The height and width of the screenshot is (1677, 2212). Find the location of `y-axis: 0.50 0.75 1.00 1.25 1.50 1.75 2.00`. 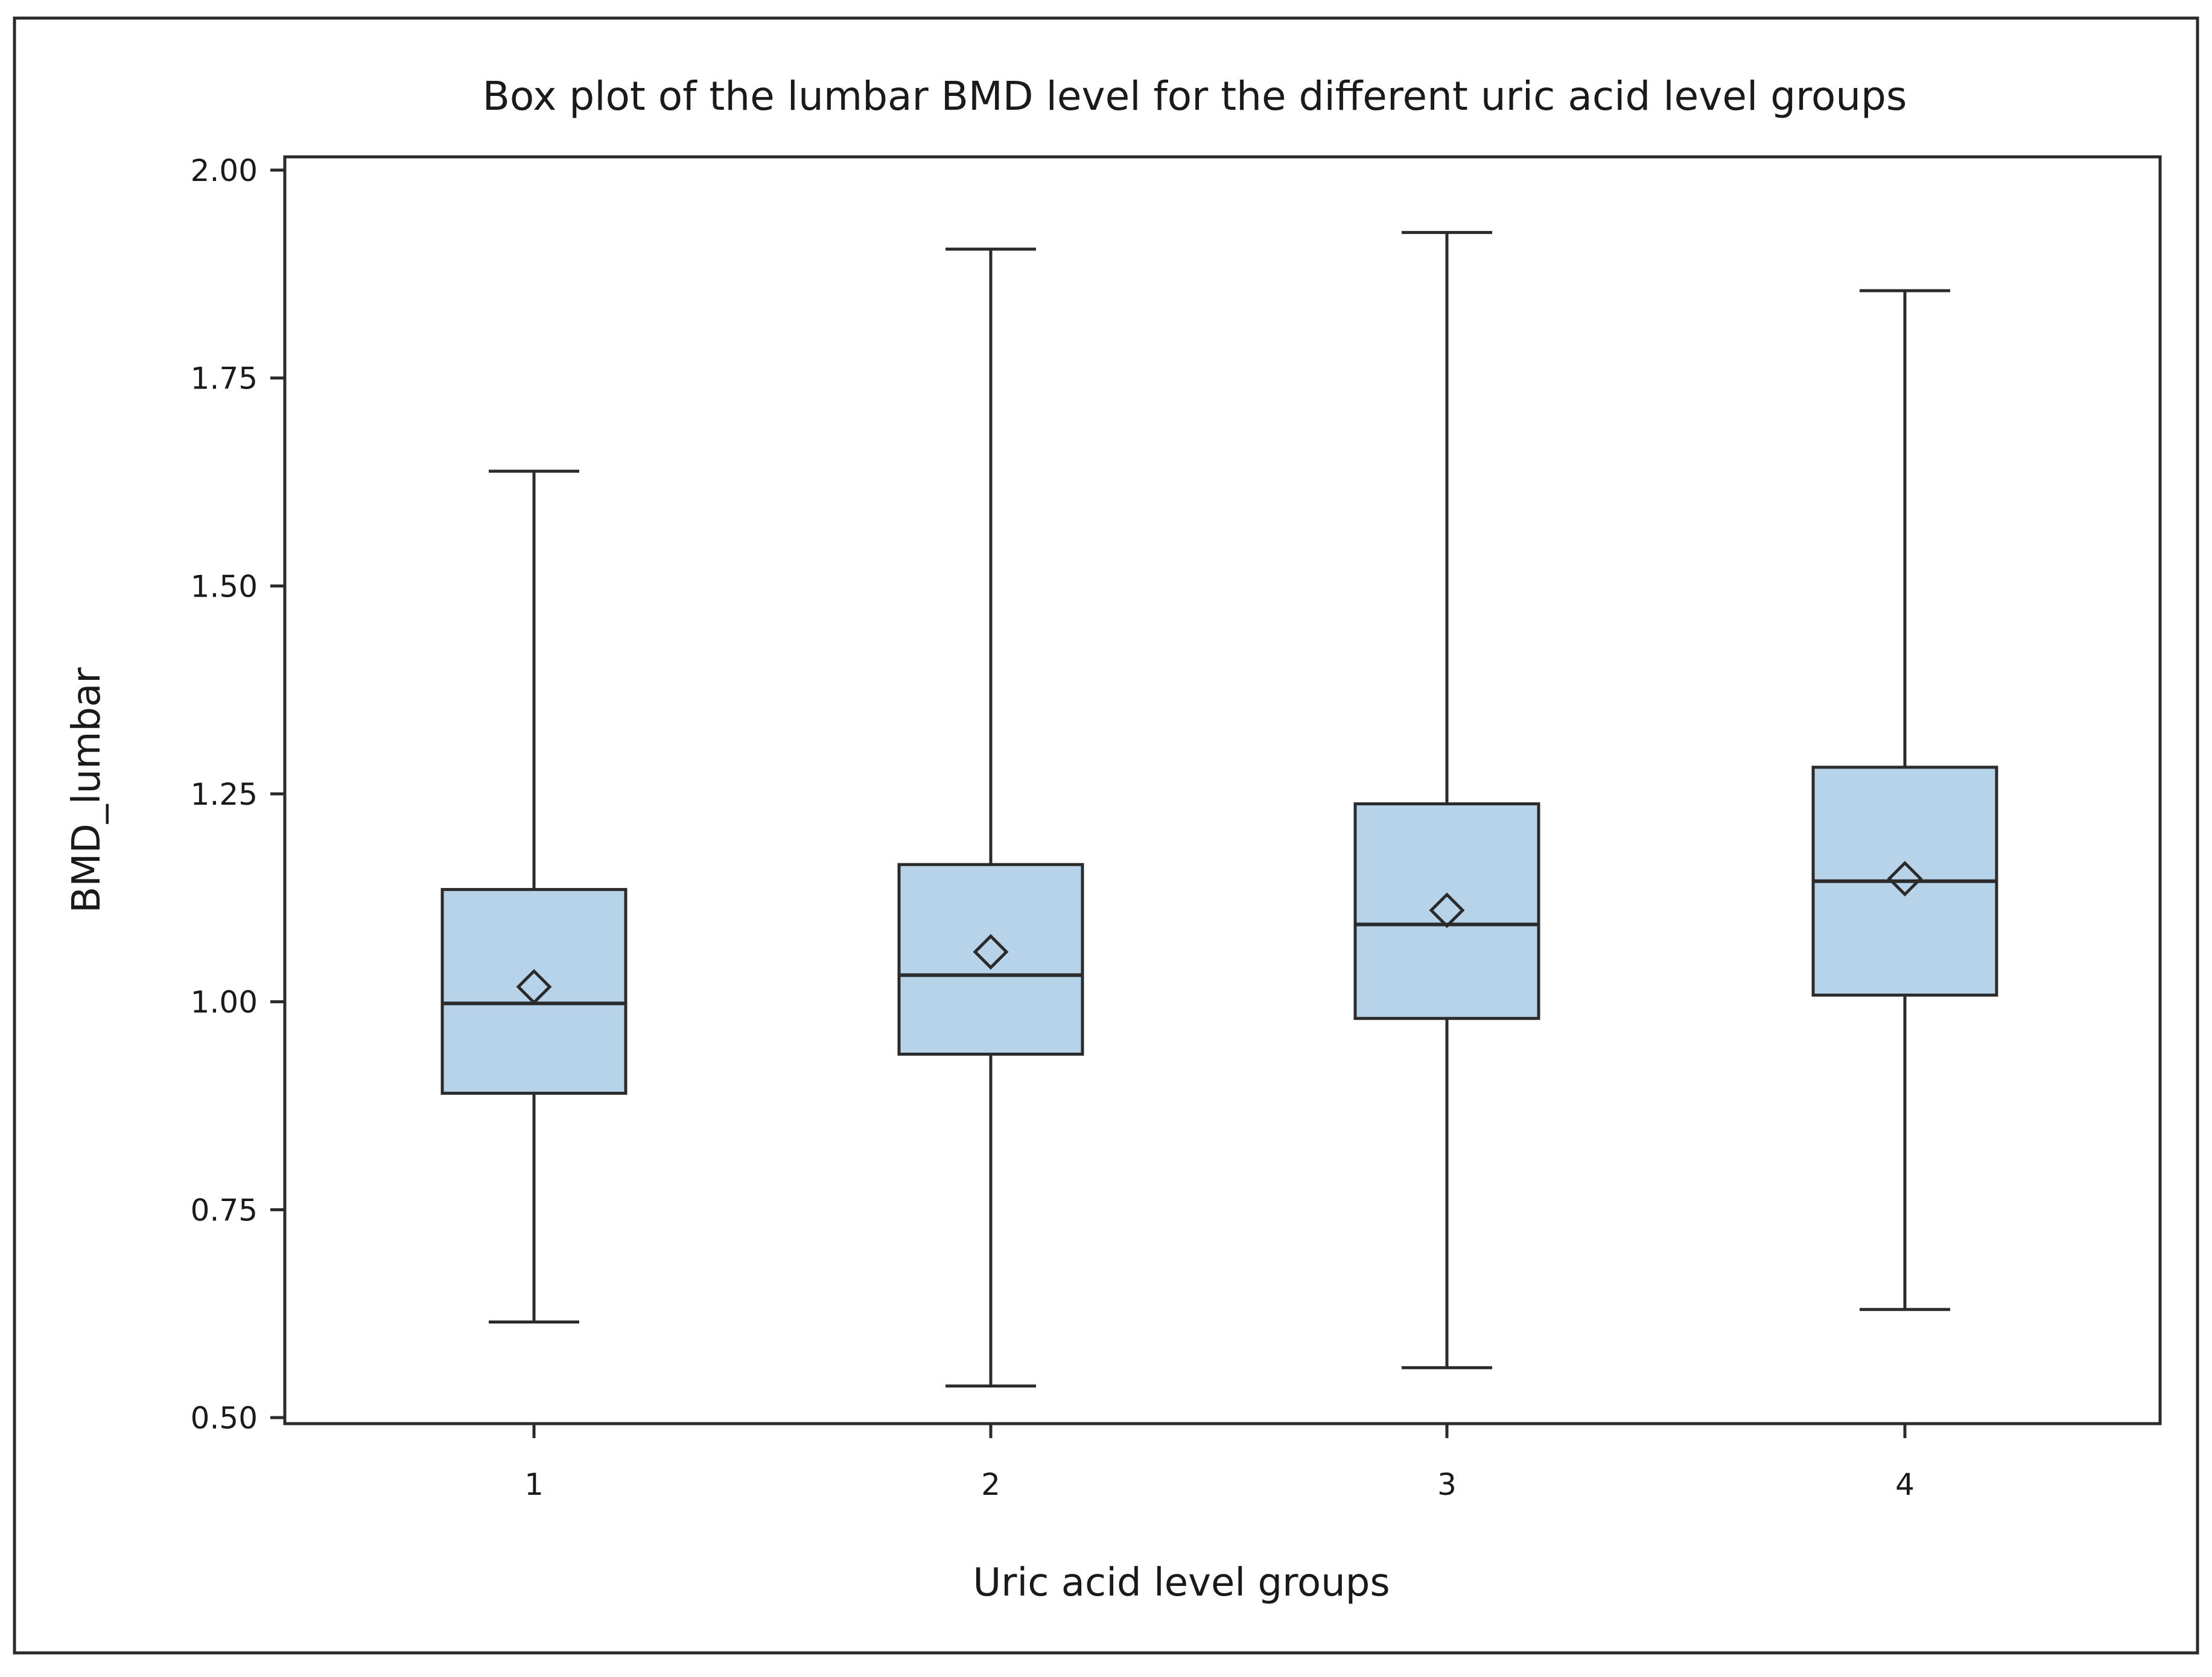

y-axis: 0.50 0.75 1.00 1.25 1.50 1.75 2.00 is located at coordinates (238, 794).